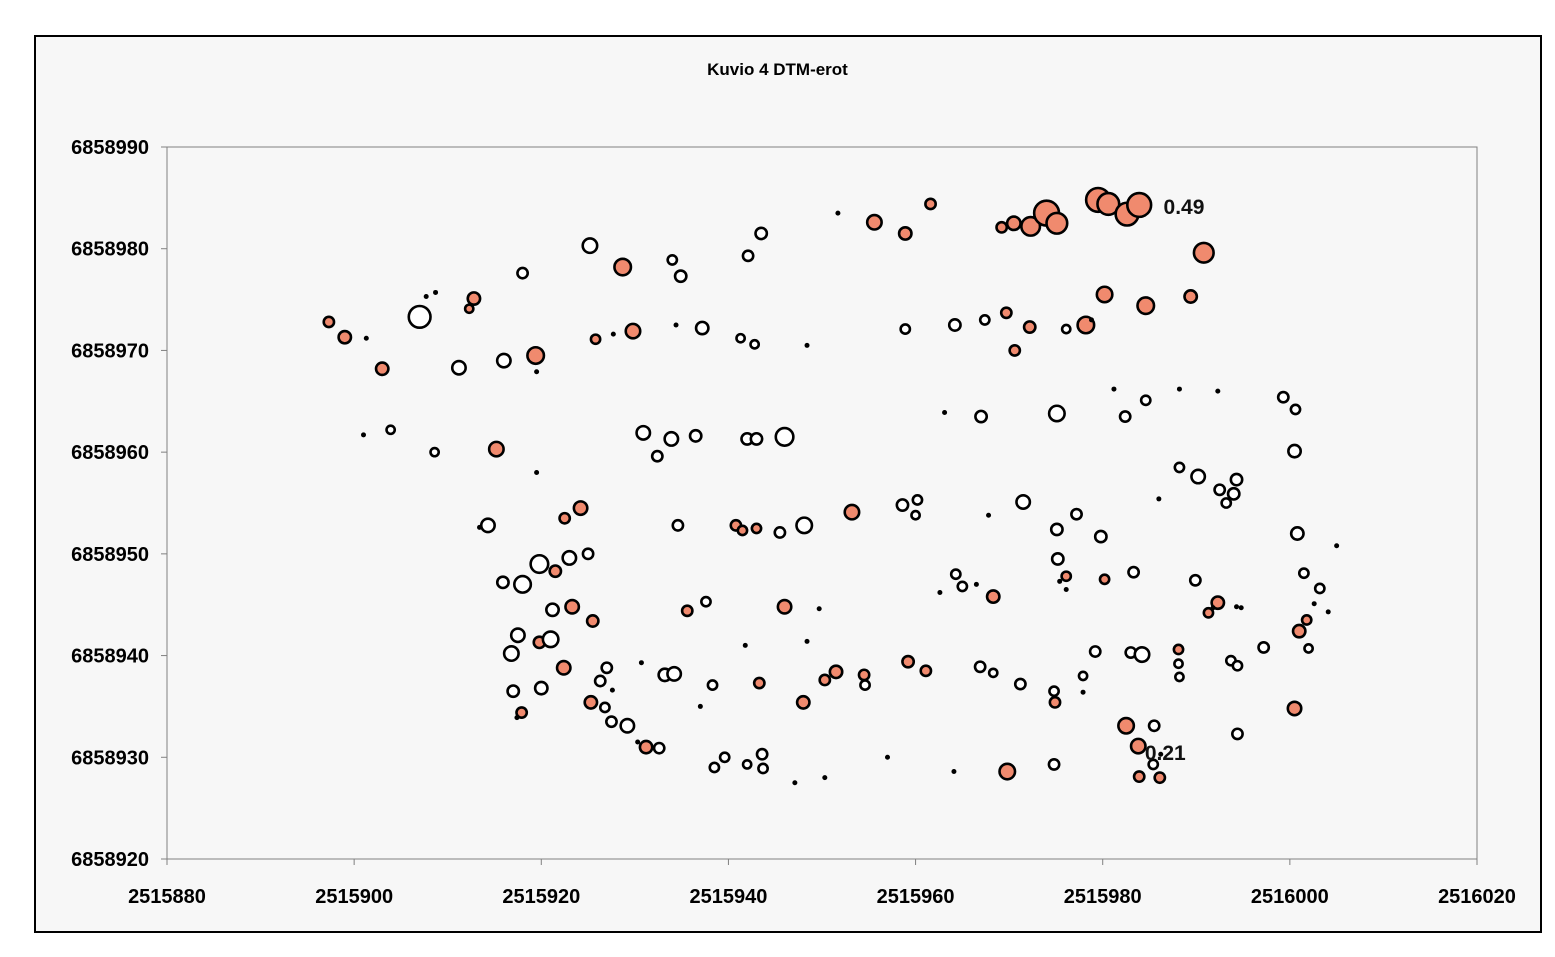 The width and height of the screenshot is (1555, 957). I want to click on x-tick-label: 2515980, so click(1103, 897).